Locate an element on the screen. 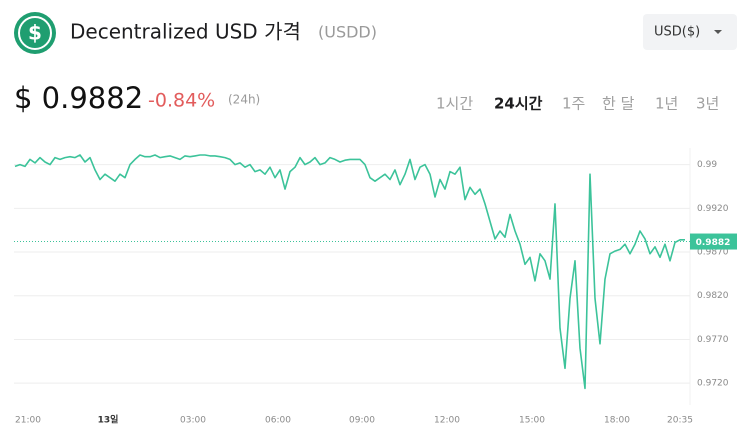  change-period: (24h) is located at coordinates (244, 100).